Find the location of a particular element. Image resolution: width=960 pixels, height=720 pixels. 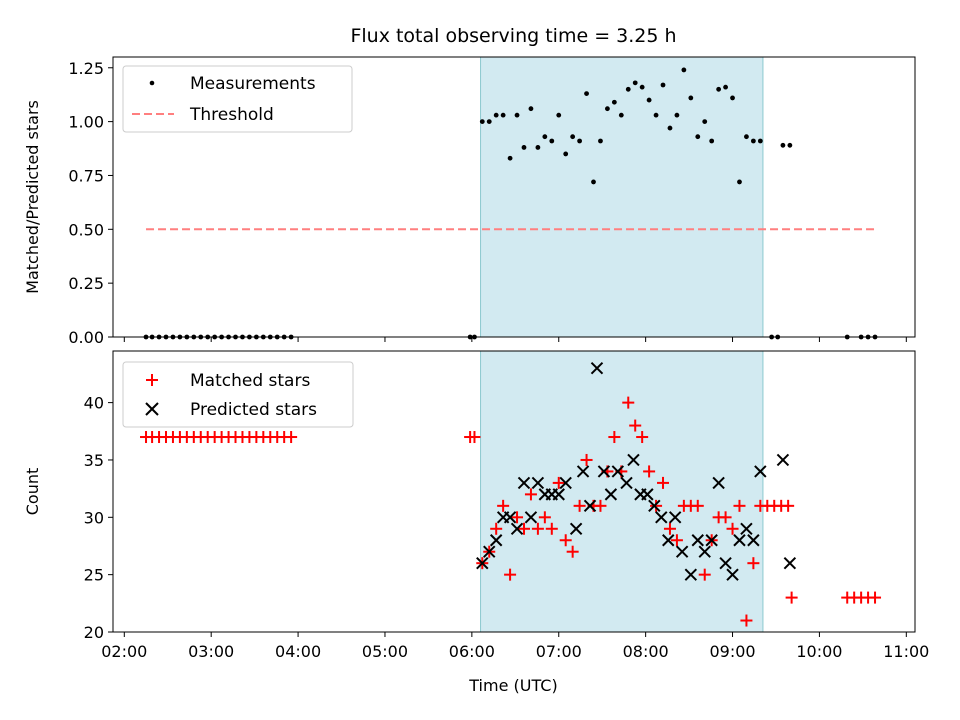

legend-matched-label: Matched stars is located at coordinates (250, 381).